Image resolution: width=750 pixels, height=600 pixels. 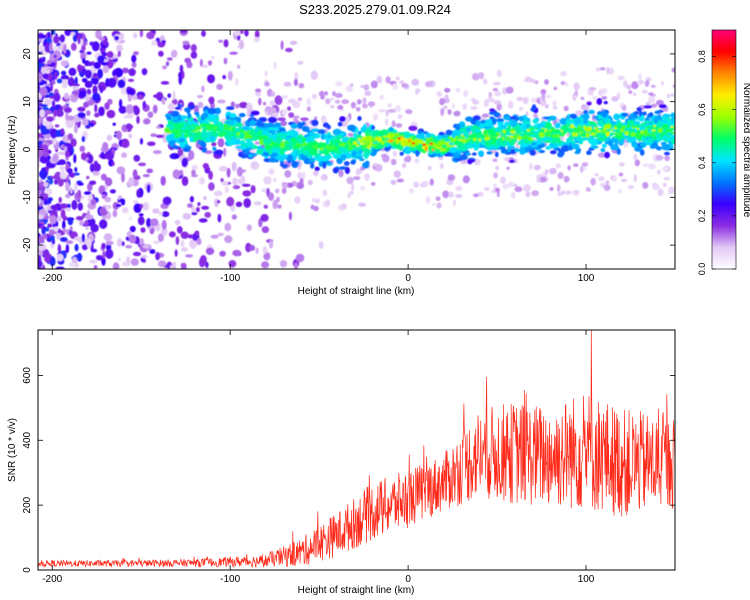 What do you see at coordinates (27, 102) in the screenshot?
I see `y-tick-label: 10` at bounding box center [27, 102].